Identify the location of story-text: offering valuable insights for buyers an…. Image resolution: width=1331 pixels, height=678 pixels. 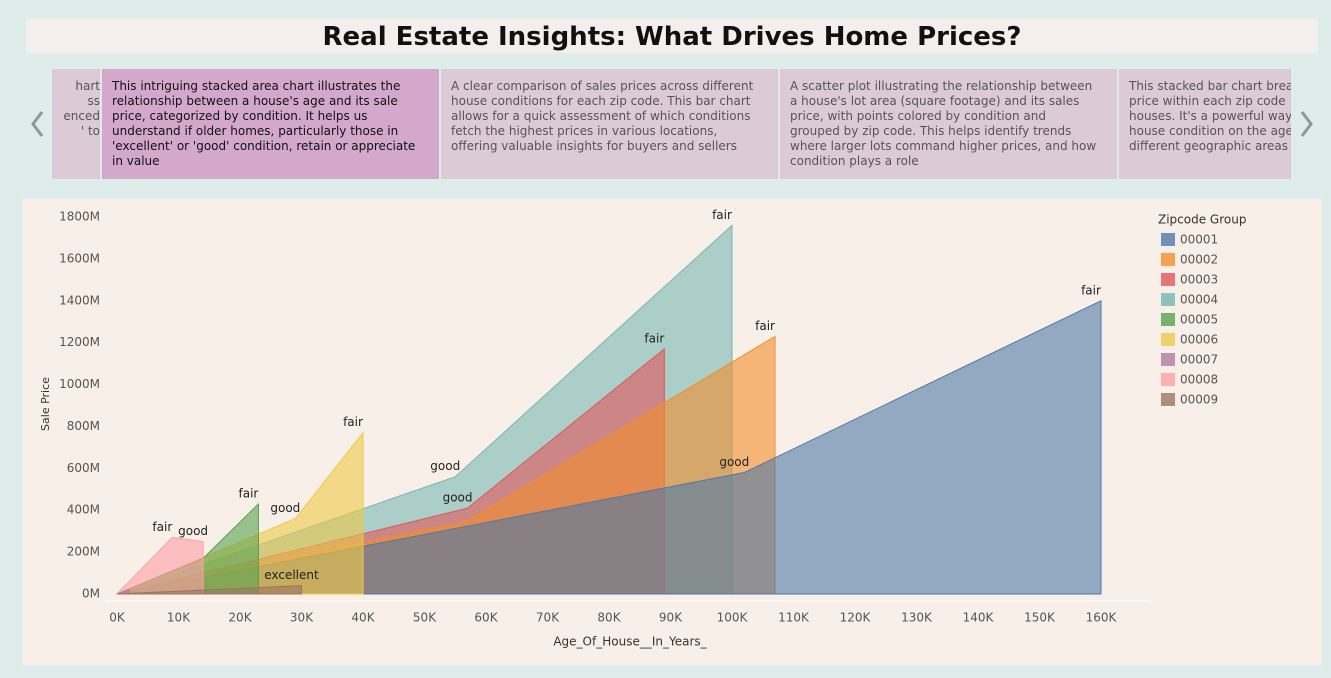
(594, 146).